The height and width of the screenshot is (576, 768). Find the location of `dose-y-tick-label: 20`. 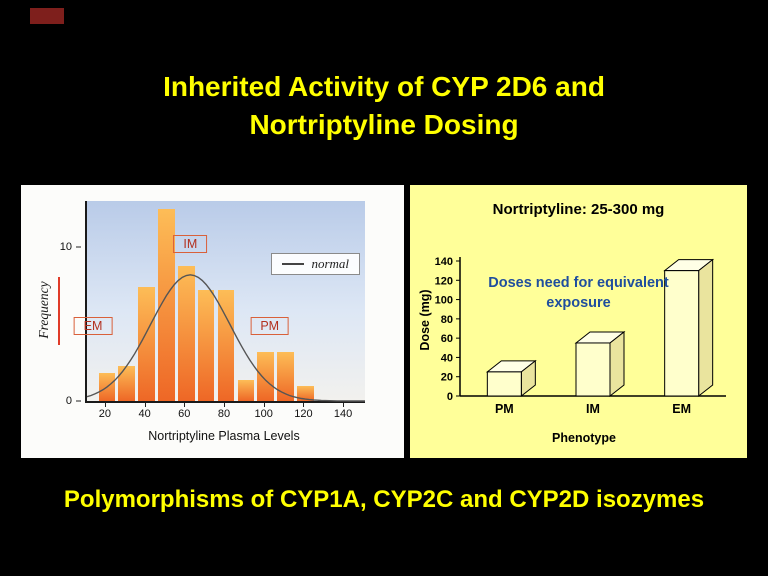

dose-y-tick-label: 20 is located at coordinates (447, 378).